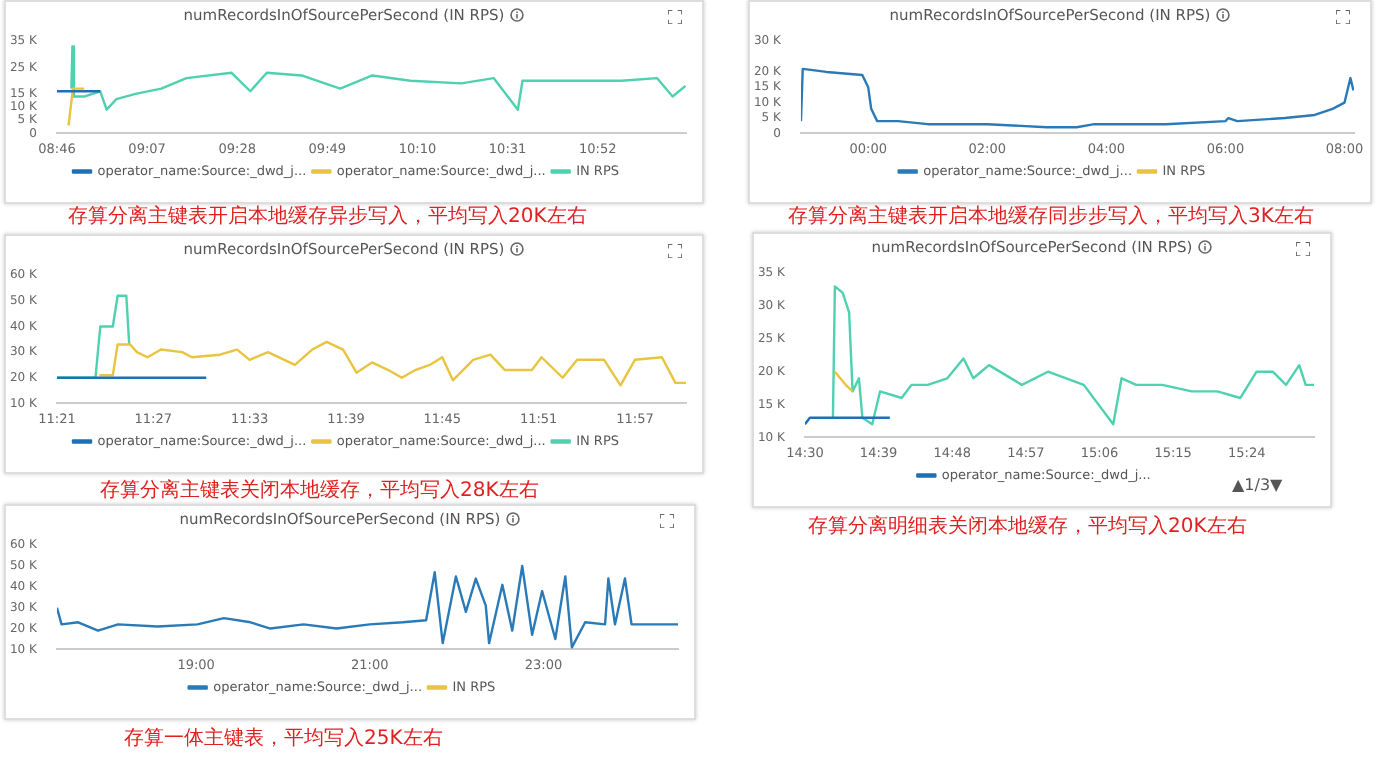 Image resolution: width=1380 pixels, height=760 pixels. I want to click on text: 存算分离主键表开启本地缓存异步写入，平均写入20K左右, so click(327, 216).